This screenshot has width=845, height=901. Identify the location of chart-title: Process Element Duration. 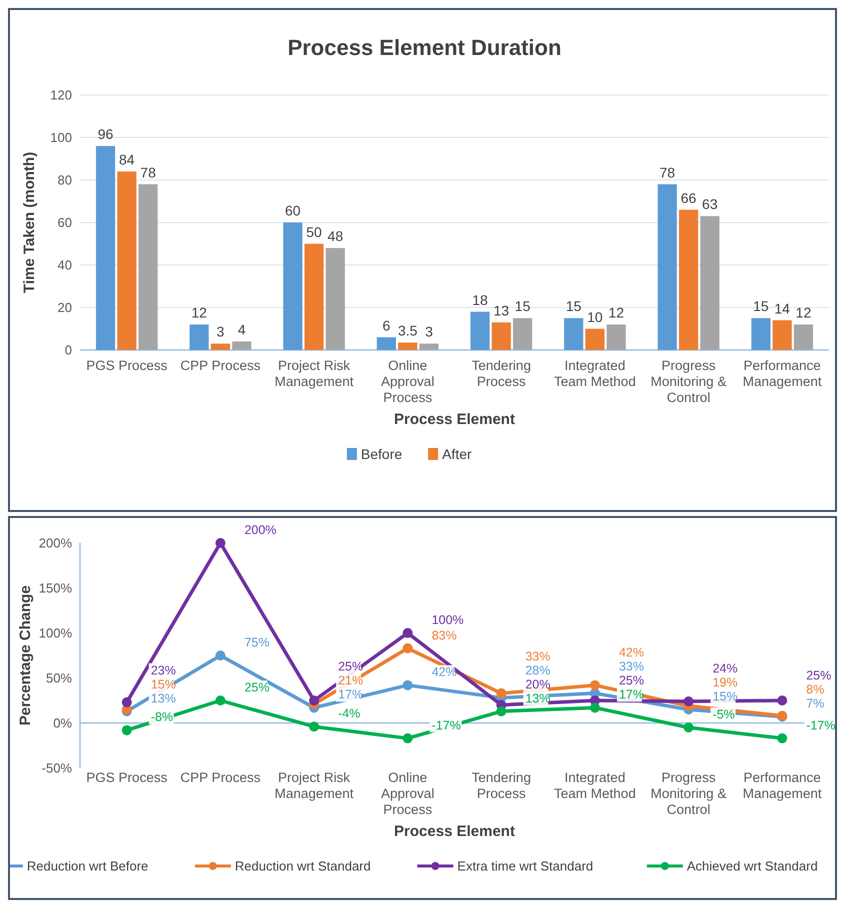
(425, 47).